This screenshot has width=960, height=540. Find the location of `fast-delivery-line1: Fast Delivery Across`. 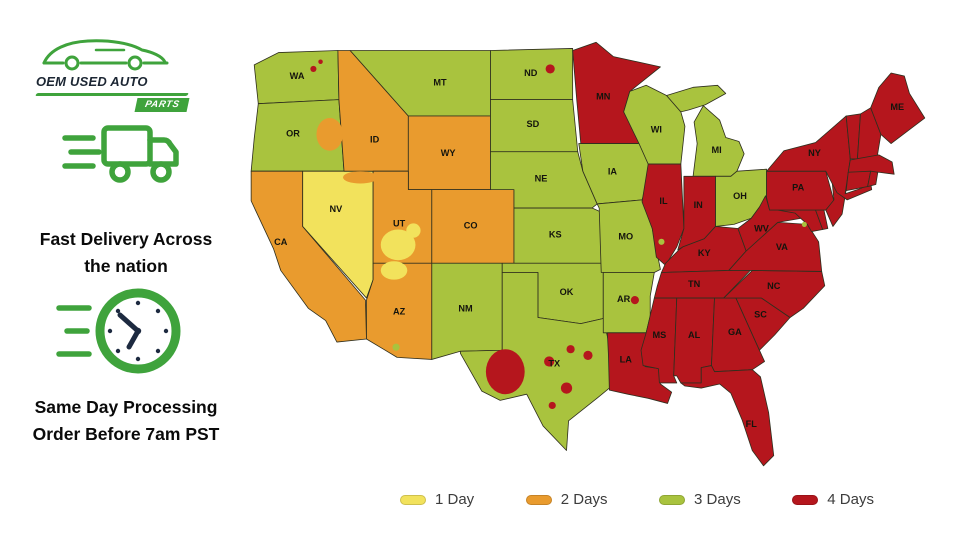

fast-delivery-line1: Fast Delivery Across is located at coordinates (126, 239).